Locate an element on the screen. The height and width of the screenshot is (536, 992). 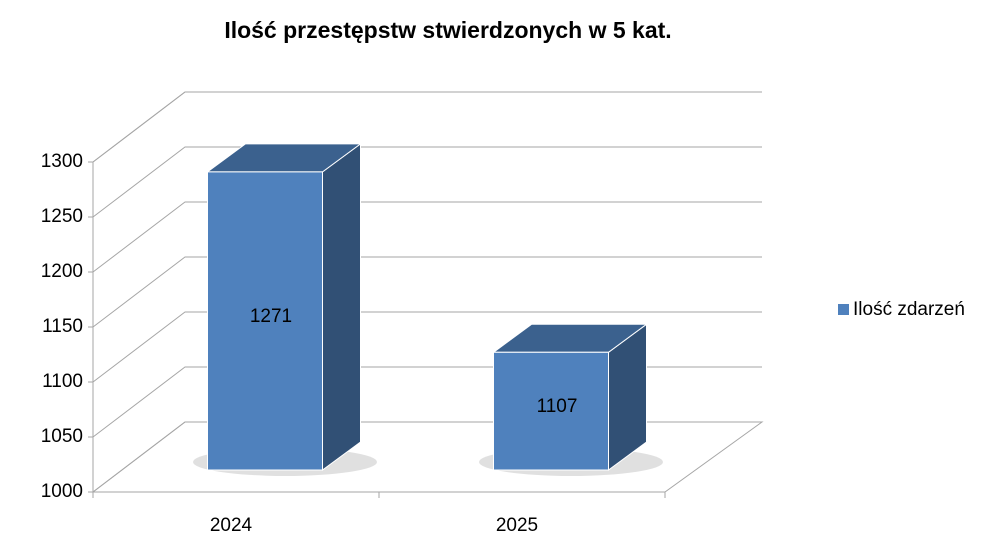
chart-title: Ilość przestępstw stwierdzonych w 5 kat. is located at coordinates (447, 30).